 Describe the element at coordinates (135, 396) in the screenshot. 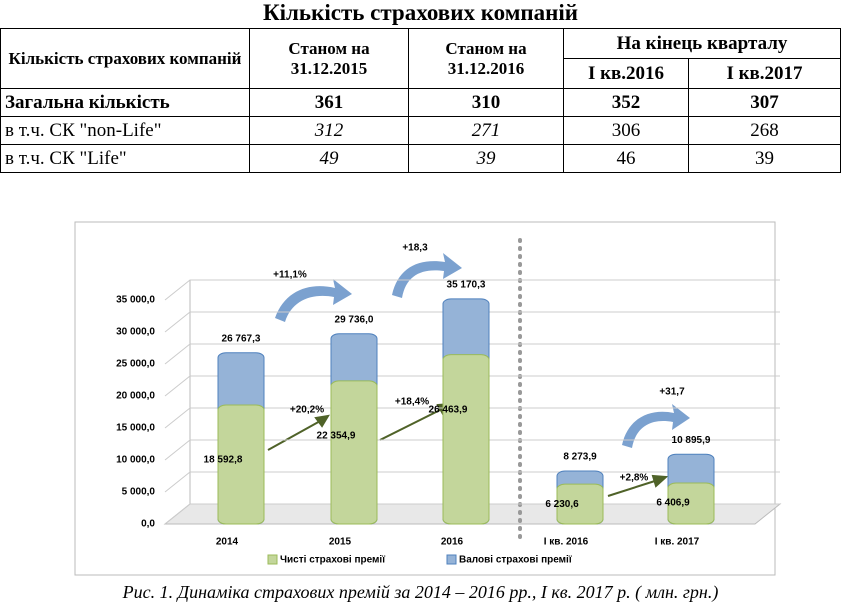

I see `y-tick-label: 20 000,0` at that location.